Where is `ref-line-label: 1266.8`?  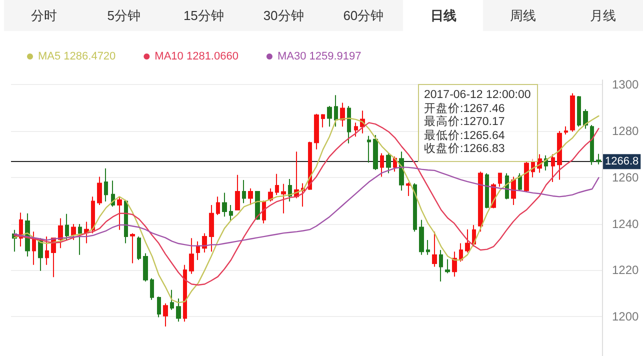 ref-line-label: 1266.8 is located at coordinates (622, 162).